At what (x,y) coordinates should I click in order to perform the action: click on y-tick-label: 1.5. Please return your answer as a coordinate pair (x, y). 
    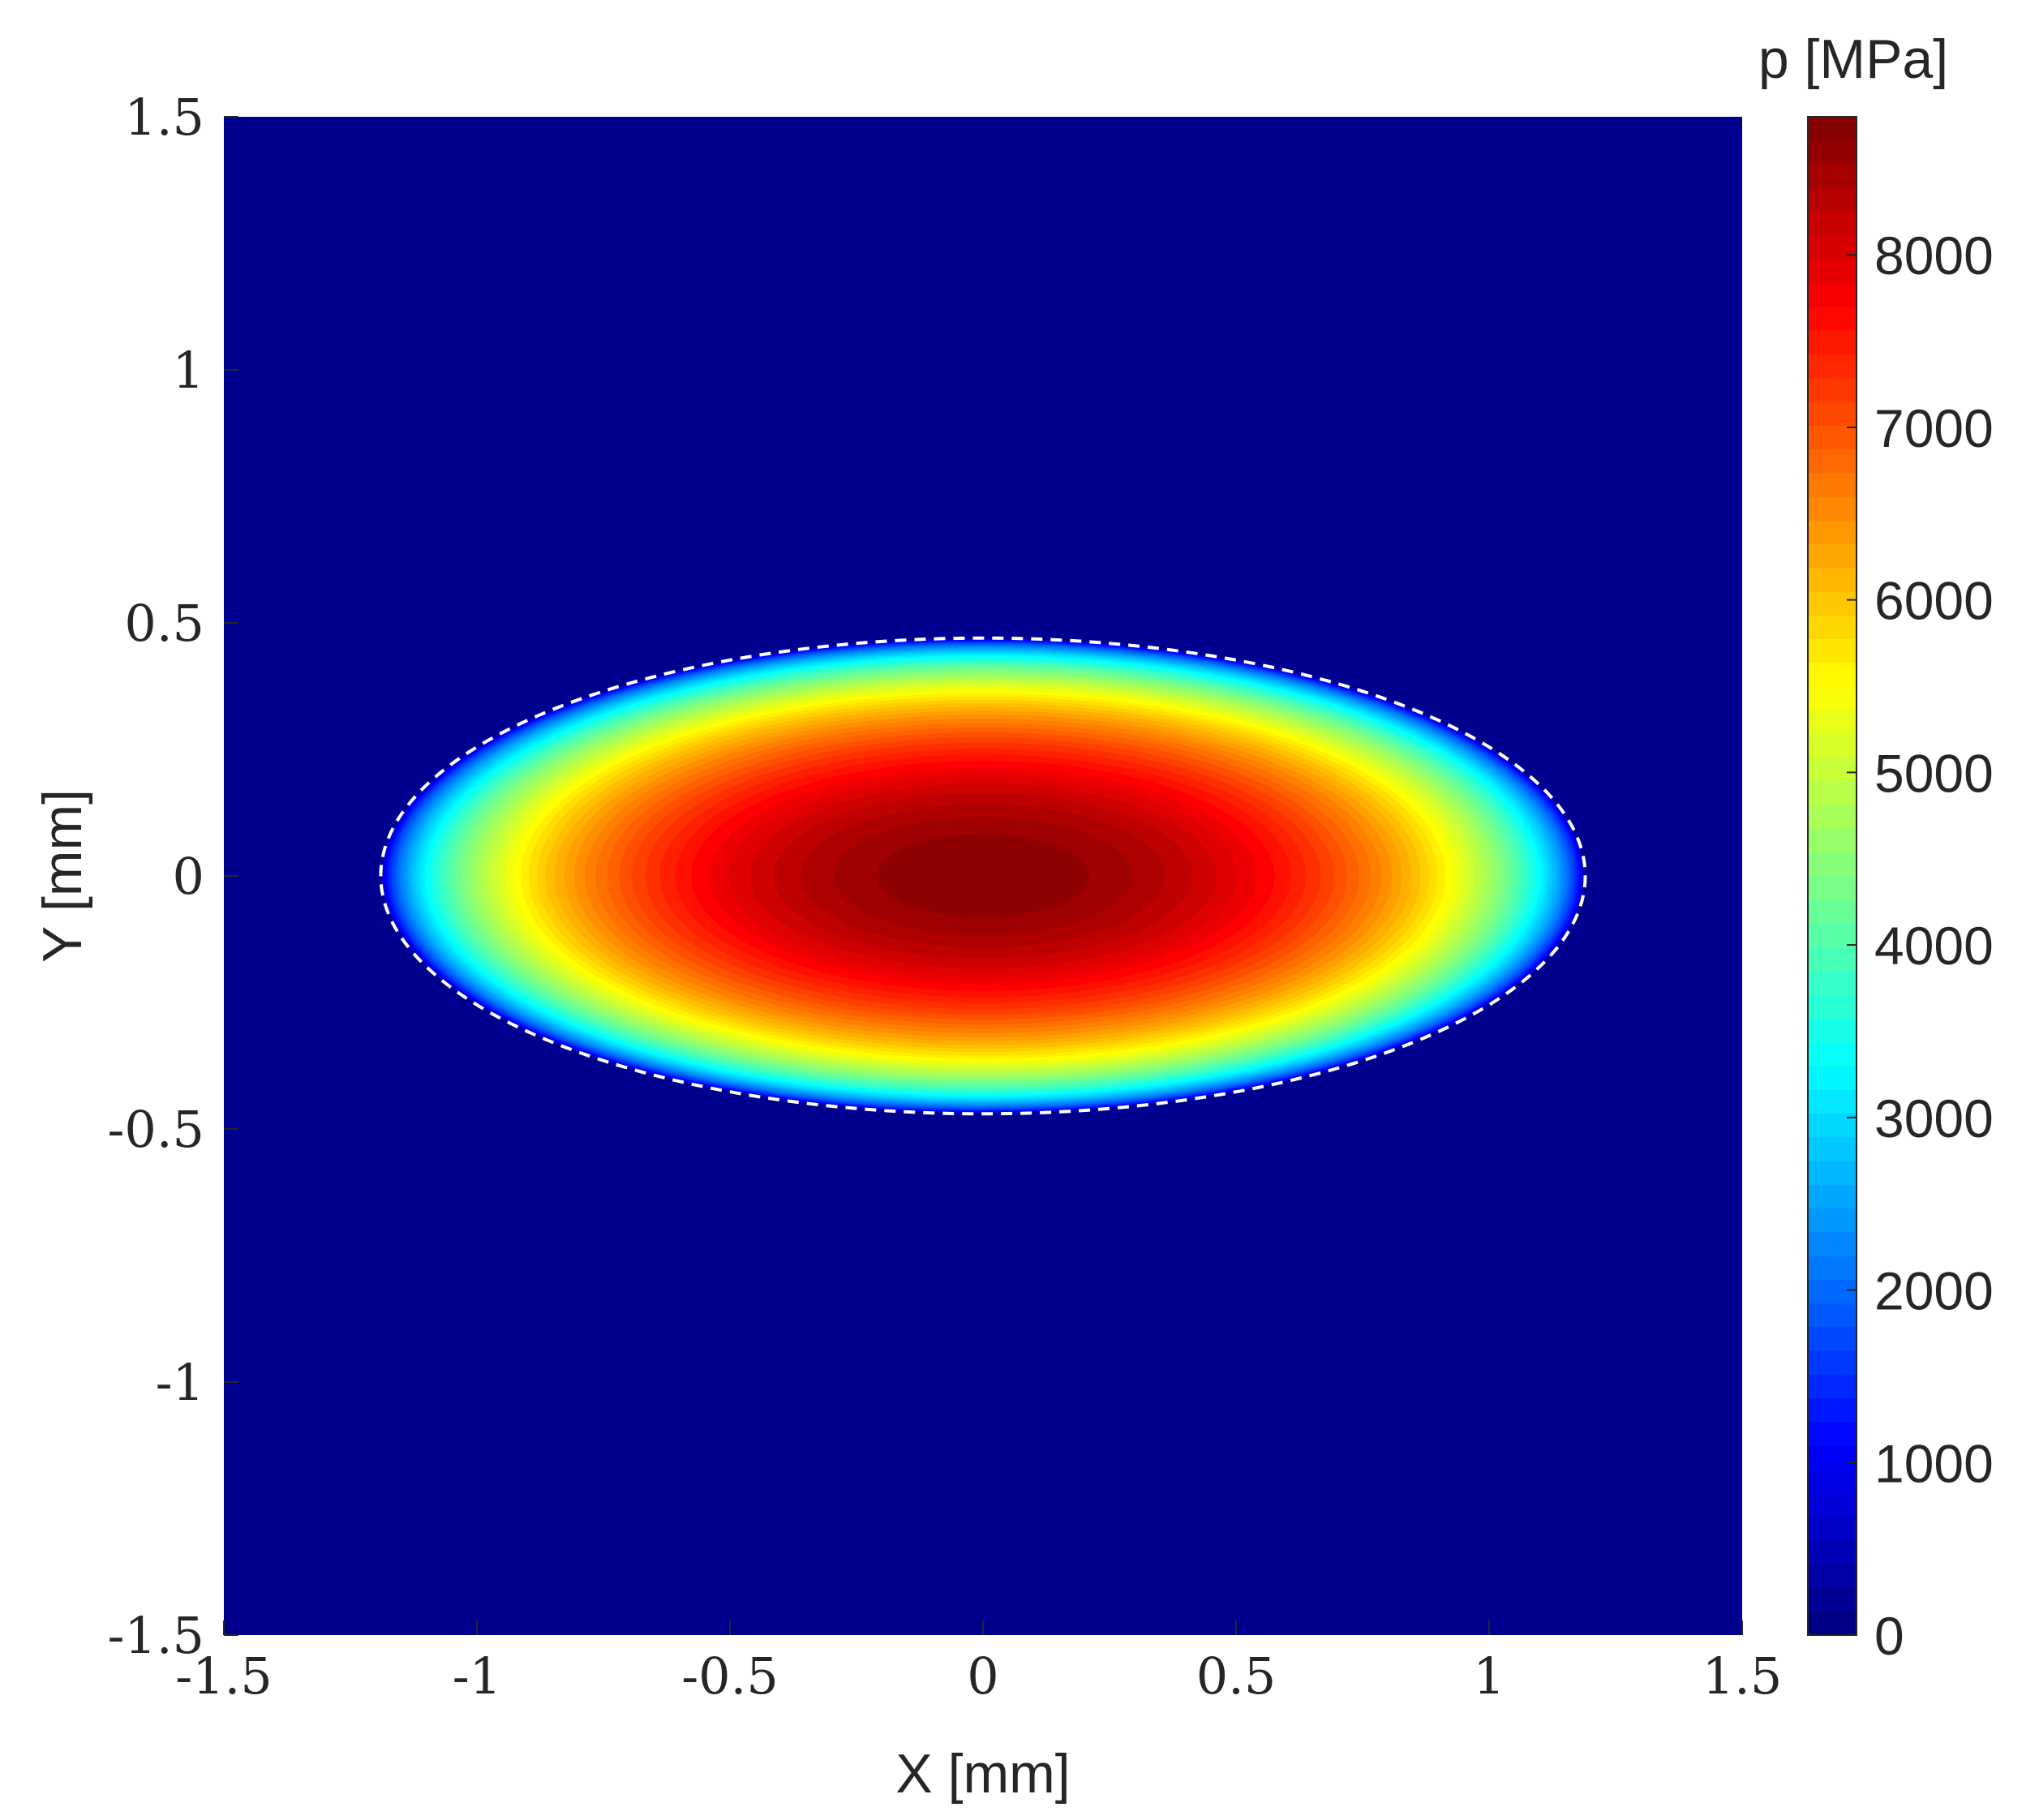
    Looking at the image, I should click on (164, 118).